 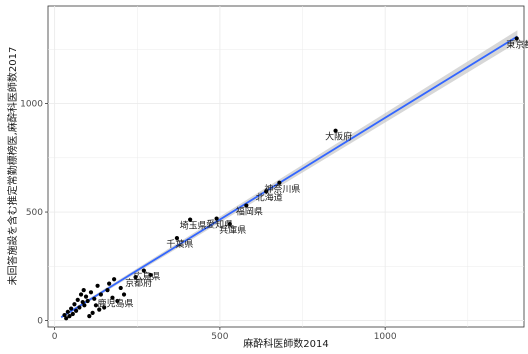 What do you see at coordinates (31, 105) in the screenshot?
I see `y-tick-label: 1000` at bounding box center [31, 105].